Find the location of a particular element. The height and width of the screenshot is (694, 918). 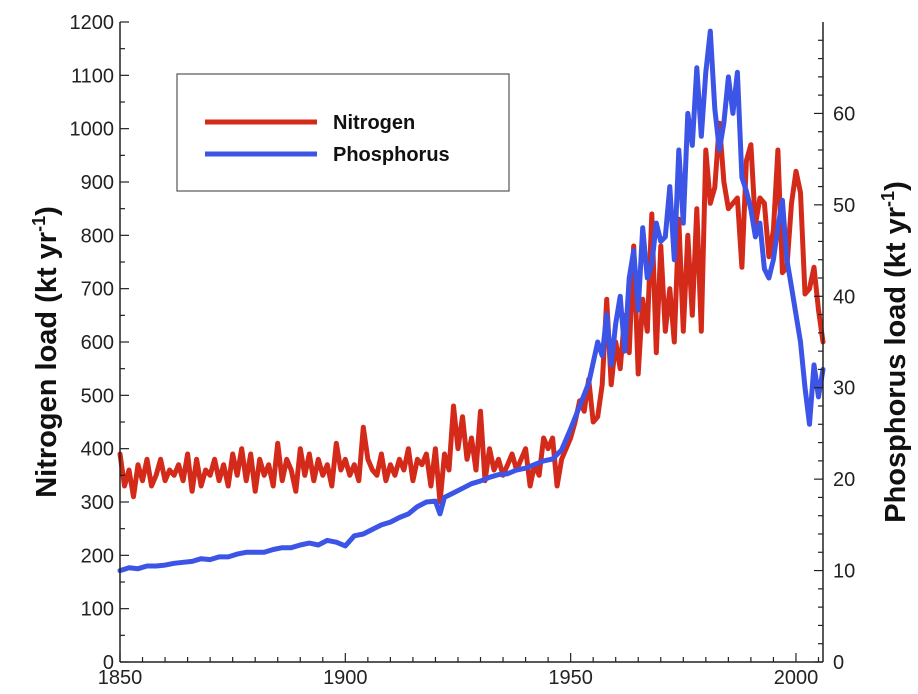

y-tick-label-left: 300 is located at coordinates (97, 503).